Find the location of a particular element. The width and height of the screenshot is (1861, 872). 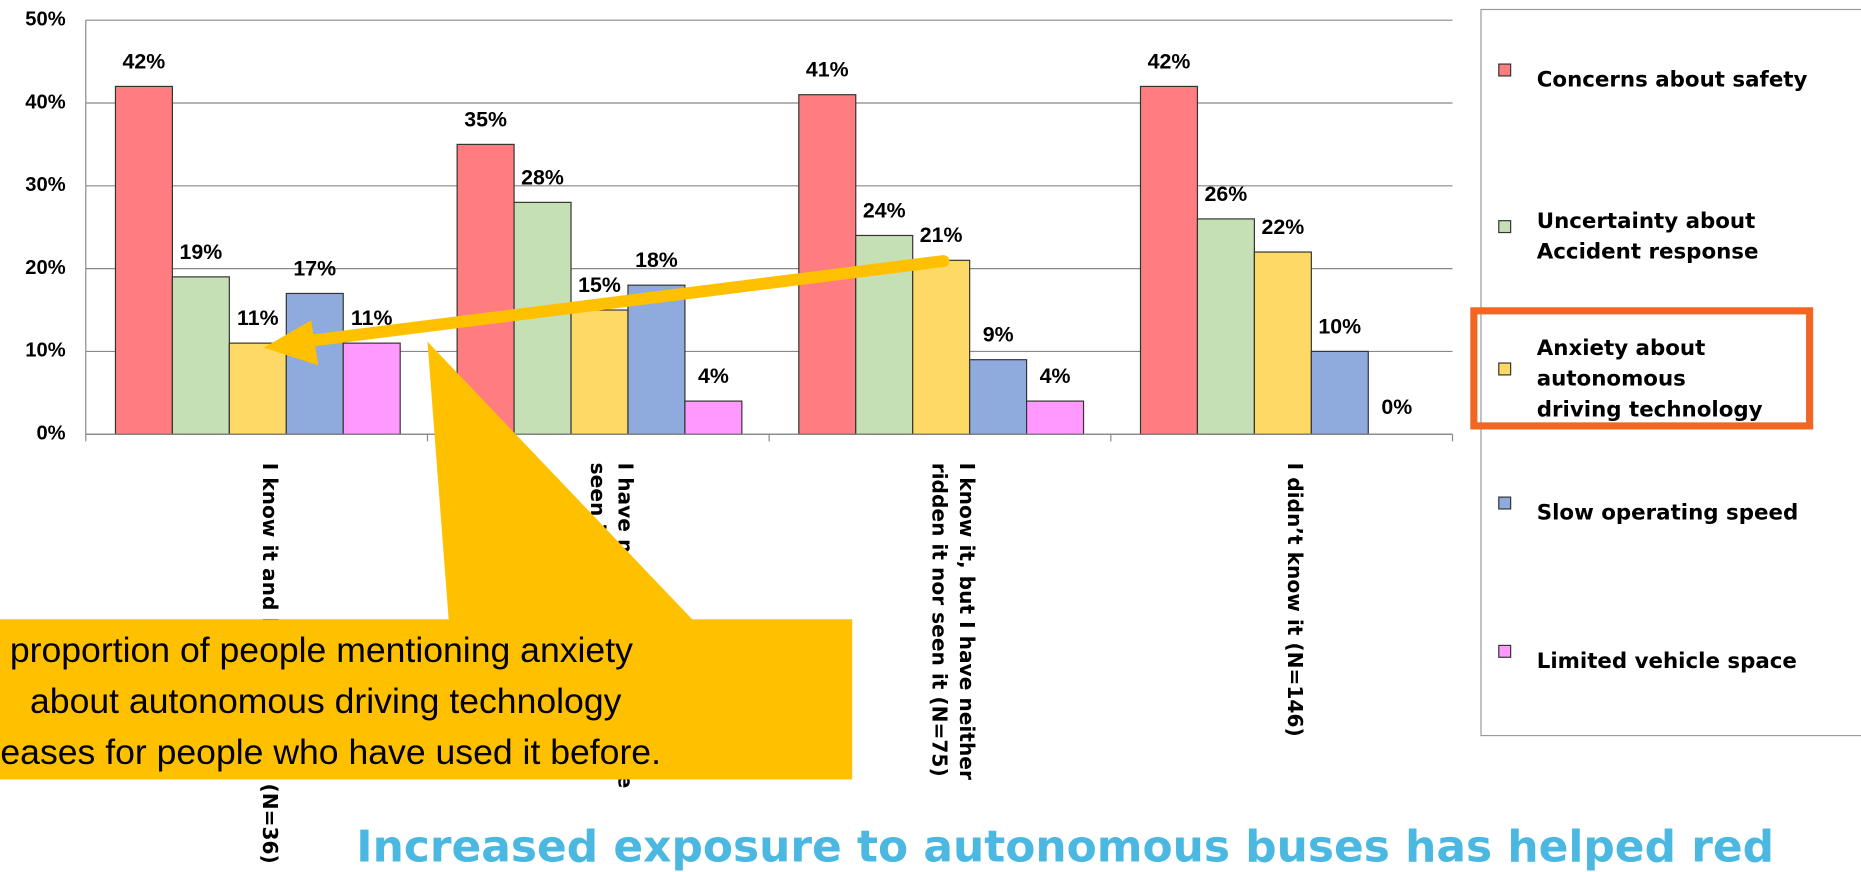

legend-highlight is located at coordinates (1642, 368).